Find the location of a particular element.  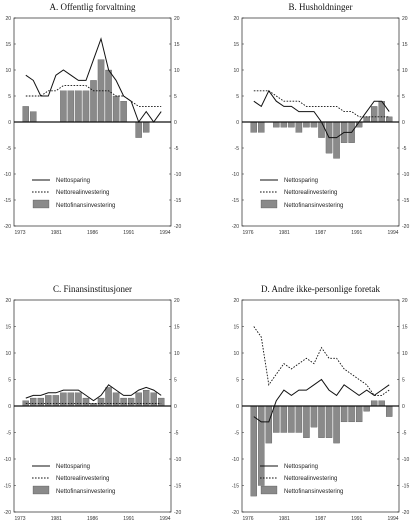

y-tick-label-left: -5 is located at coordinates (9, 149).